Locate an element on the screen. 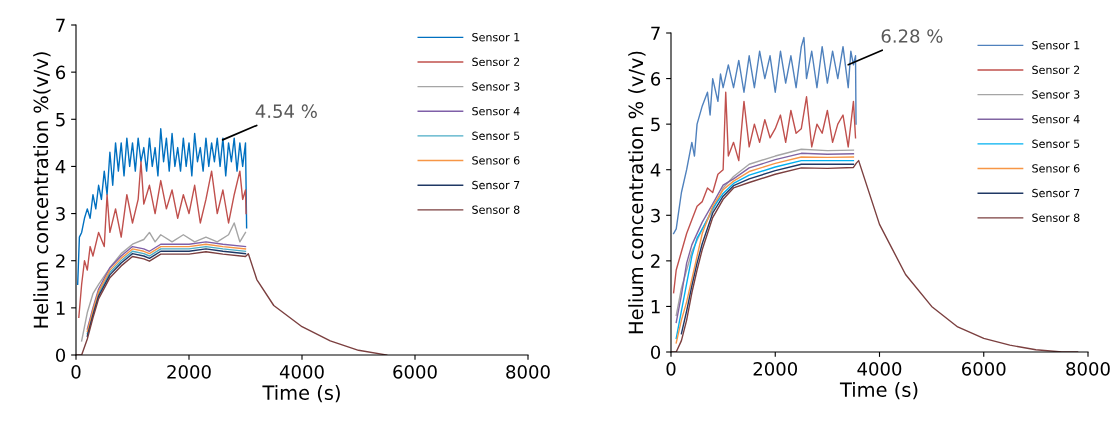 This screenshot has height=424, width=1114. annotation: 4.54 % is located at coordinates (286, 111).